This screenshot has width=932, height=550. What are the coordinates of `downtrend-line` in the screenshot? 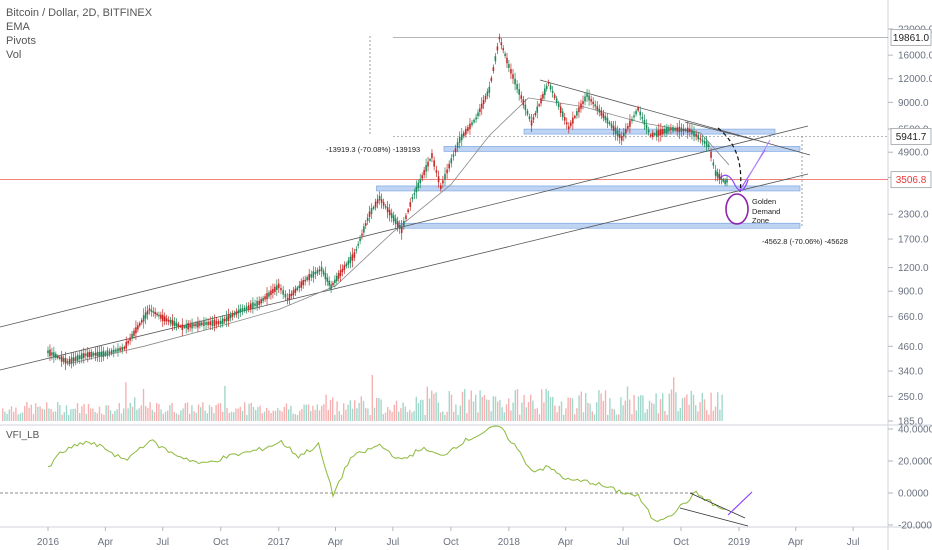 It's located at (675, 117).